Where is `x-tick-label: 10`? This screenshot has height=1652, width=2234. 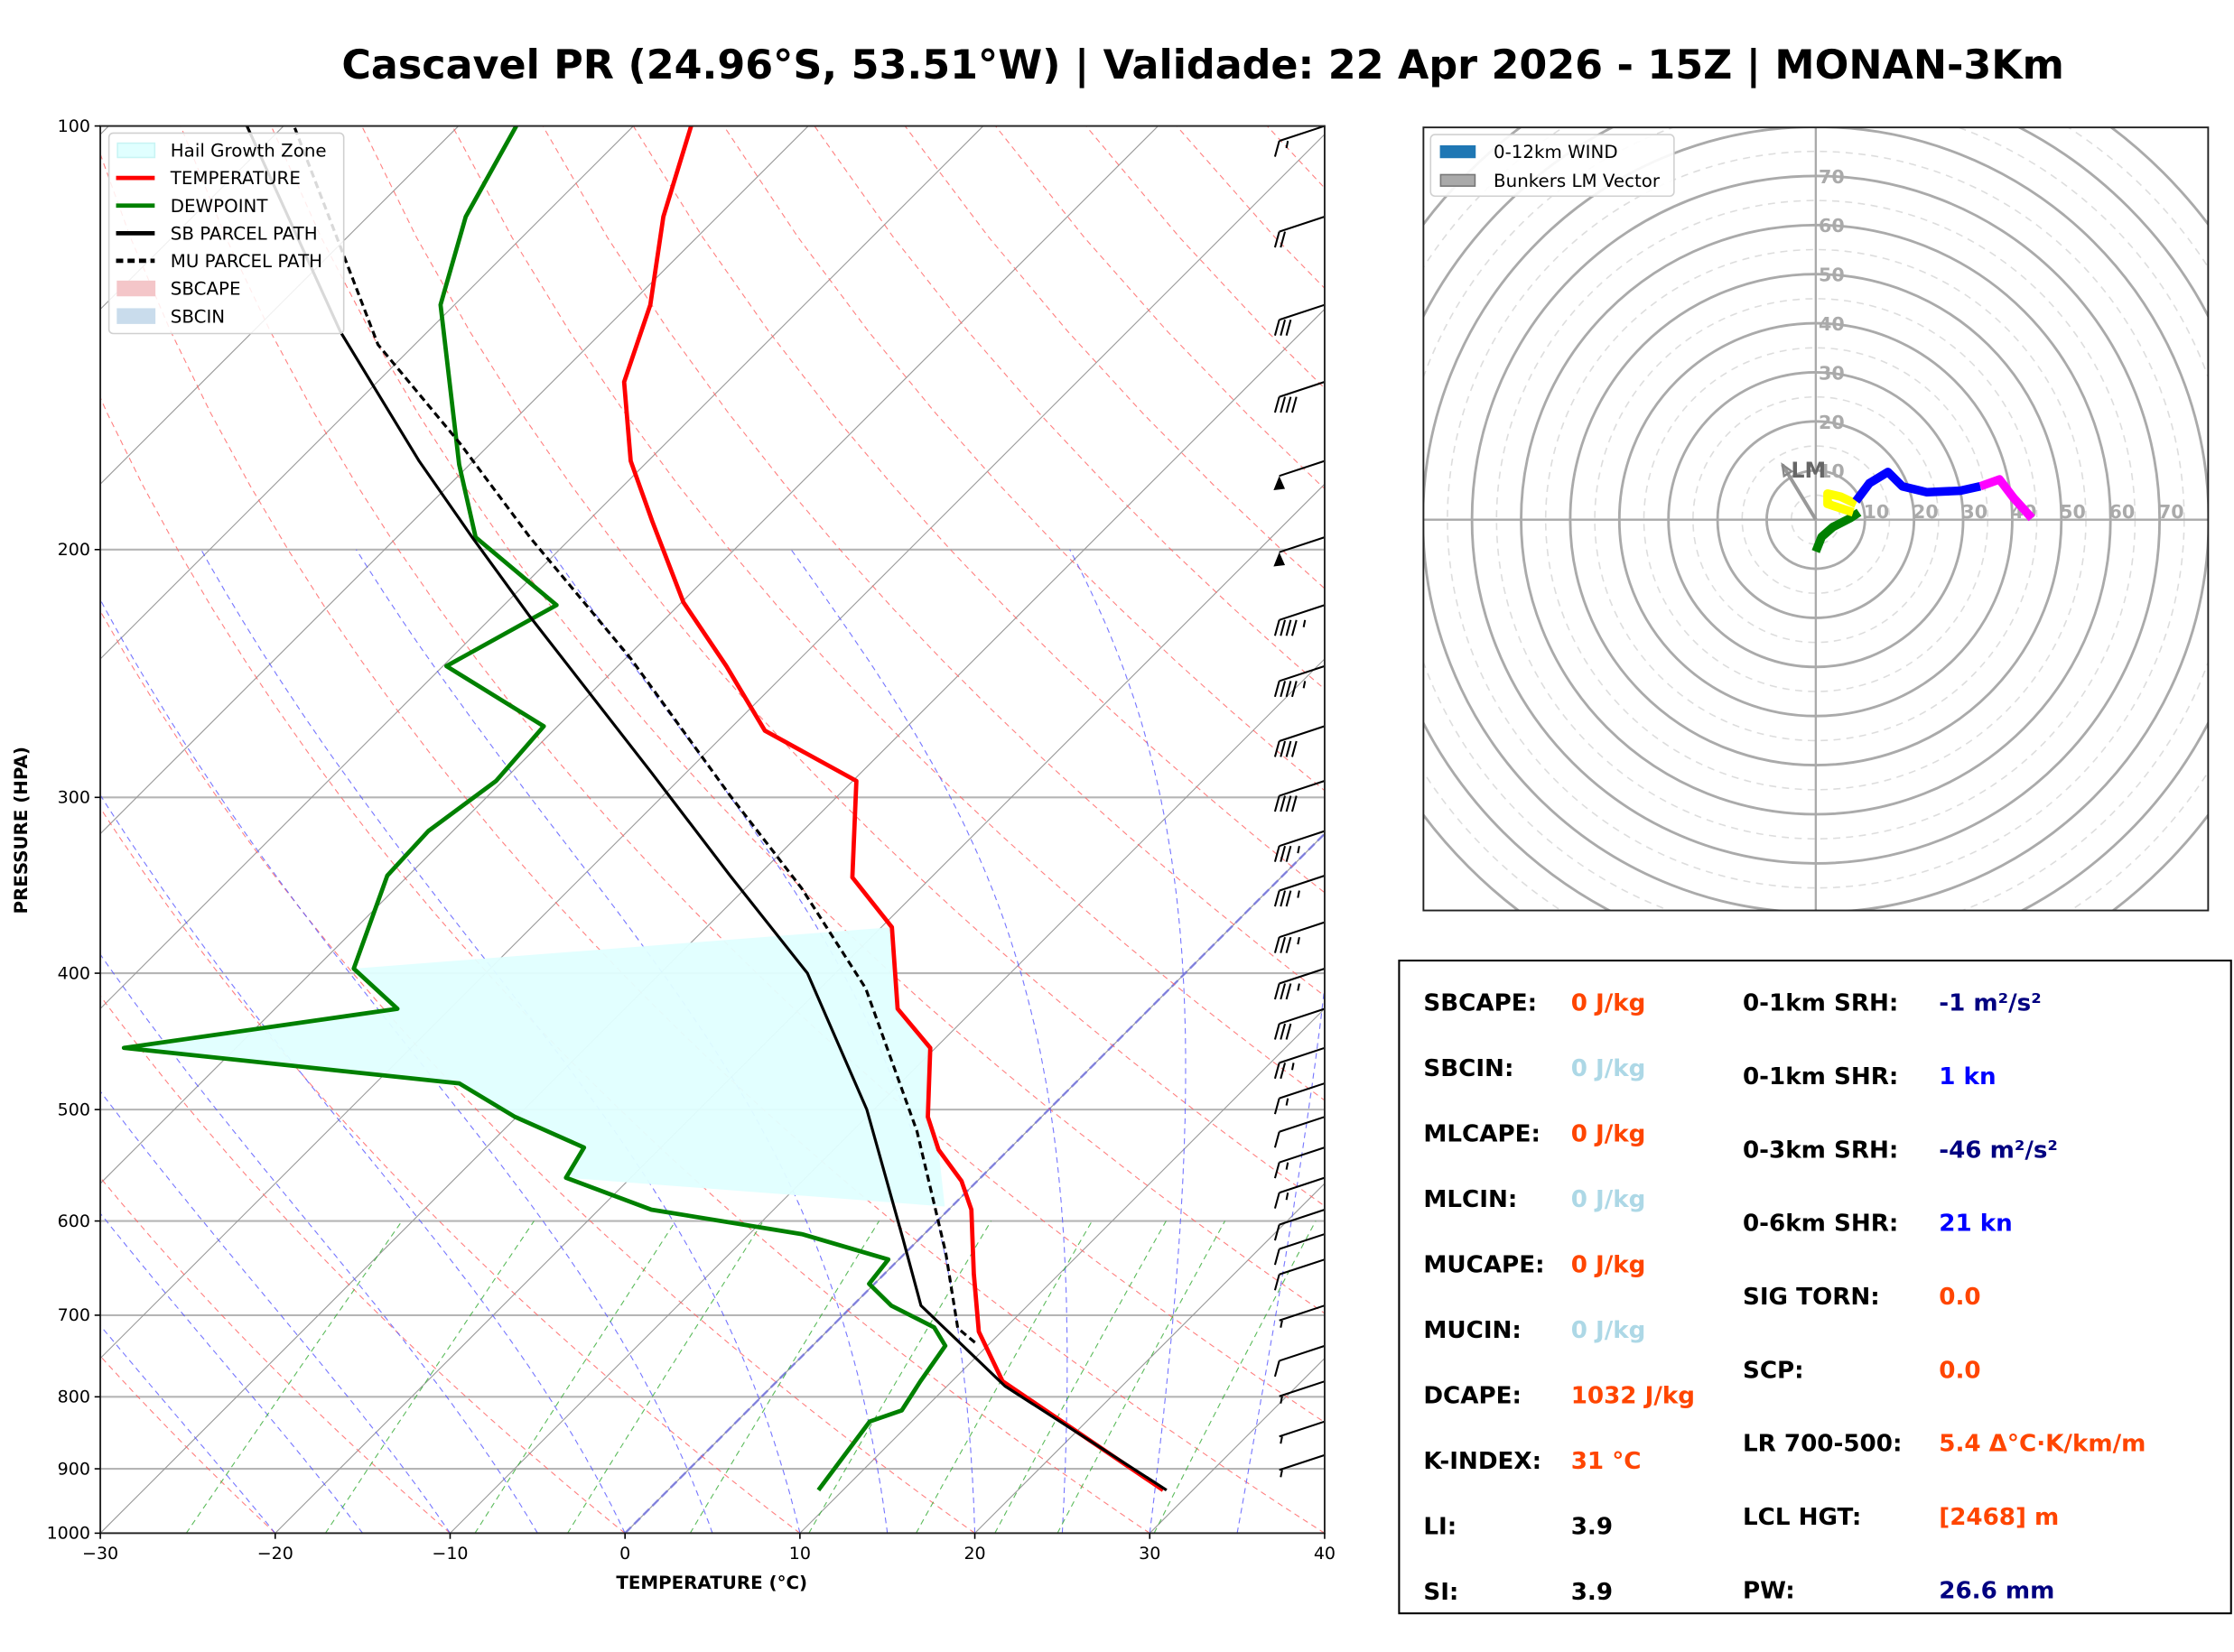 x-tick-label: 10 is located at coordinates (800, 1554).